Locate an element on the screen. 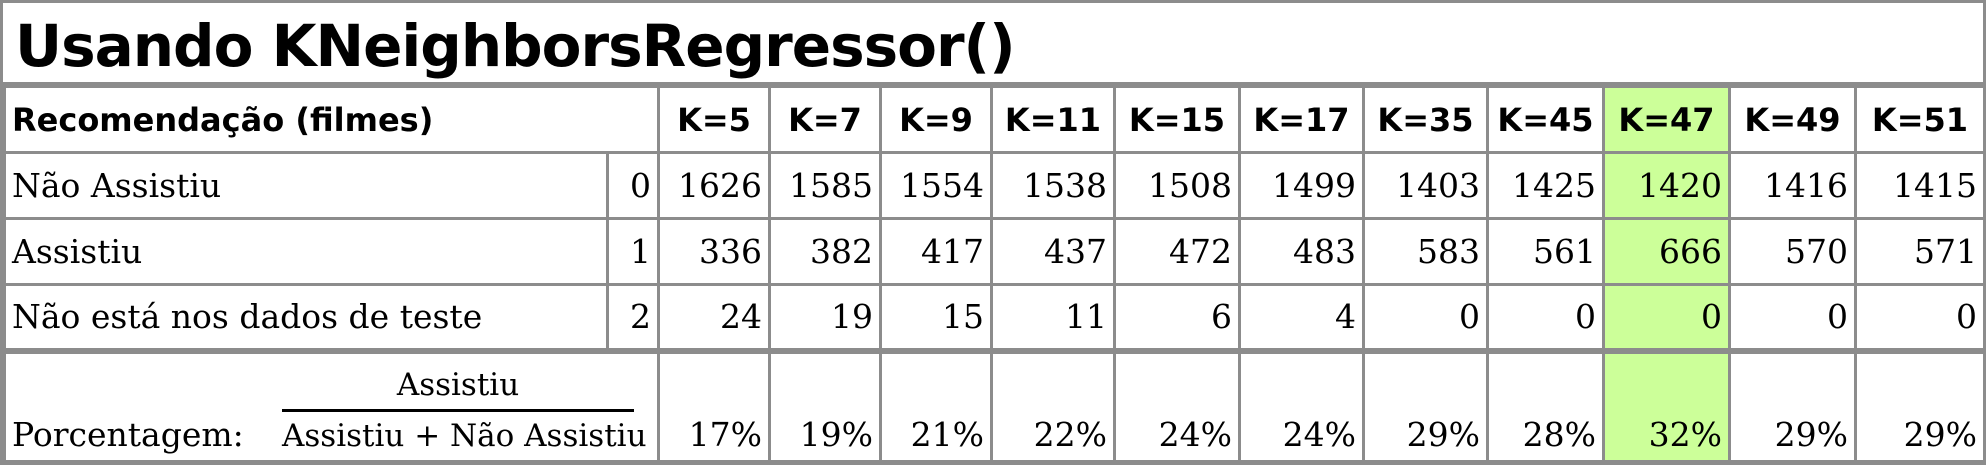 The height and width of the screenshot is (465, 1986). k-header: K=45 is located at coordinates (1545, 119).